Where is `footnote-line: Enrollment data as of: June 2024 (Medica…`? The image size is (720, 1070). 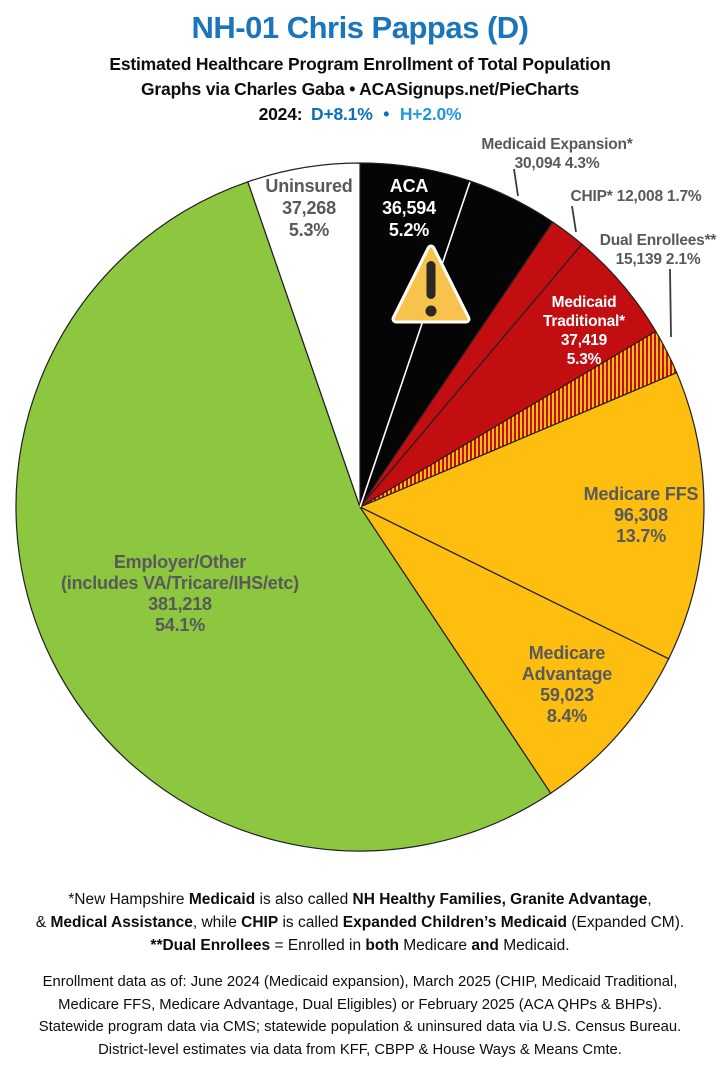
footnote-line: Enrollment data as of: June 2024 (Medica… is located at coordinates (360, 982).